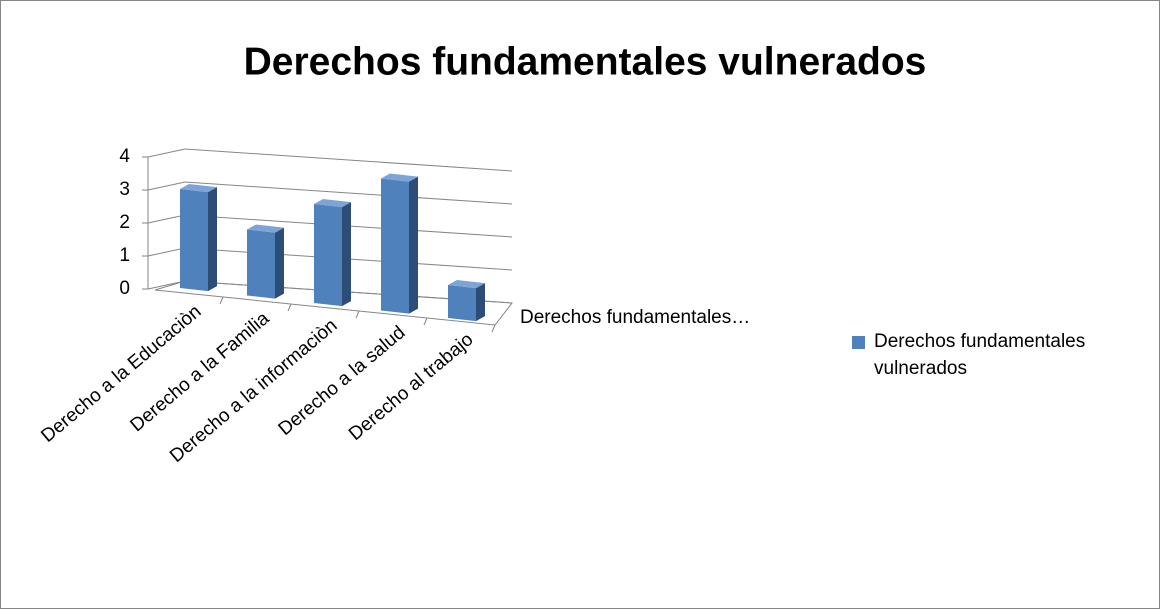 Image resolution: width=1160 pixels, height=609 pixels. What do you see at coordinates (858, 342) in the screenshot?
I see `legend-key` at bounding box center [858, 342].